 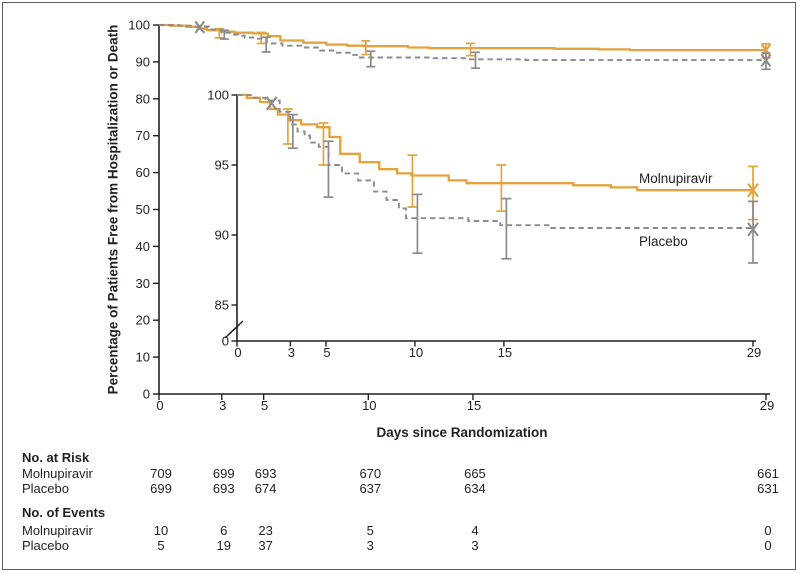 What do you see at coordinates (505, 352) in the screenshot?
I see `inset-x-tick-label: 15` at bounding box center [505, 352].